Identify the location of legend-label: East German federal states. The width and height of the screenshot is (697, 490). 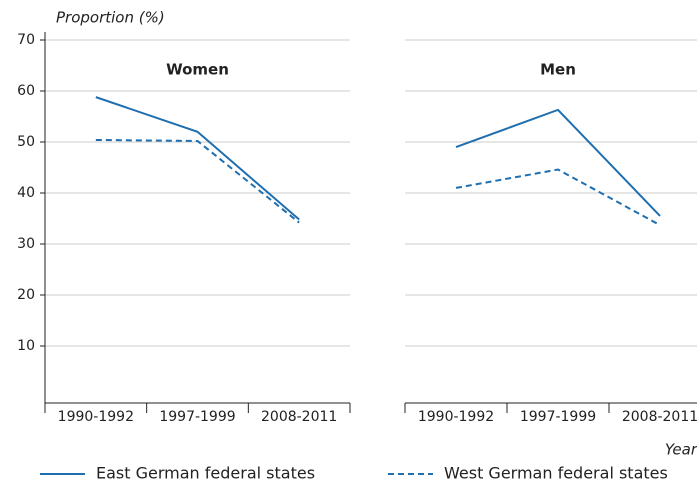
(205, 473).